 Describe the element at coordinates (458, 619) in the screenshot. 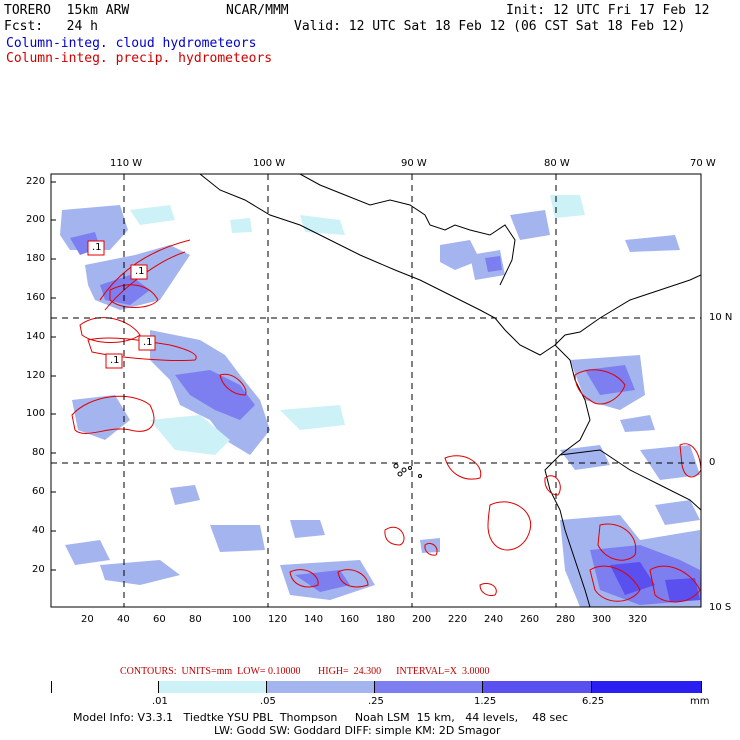

I see `x-tick: 220` at that location.